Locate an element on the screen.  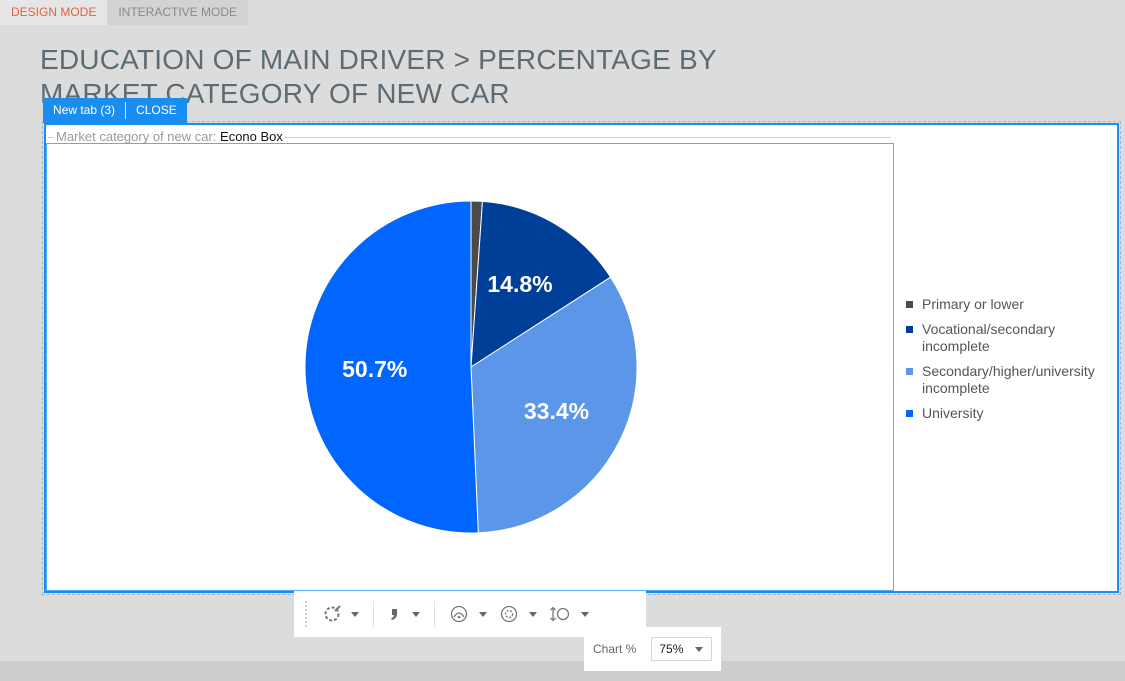
filter-label: Market category of new car: is located at coordinates (136, 136).